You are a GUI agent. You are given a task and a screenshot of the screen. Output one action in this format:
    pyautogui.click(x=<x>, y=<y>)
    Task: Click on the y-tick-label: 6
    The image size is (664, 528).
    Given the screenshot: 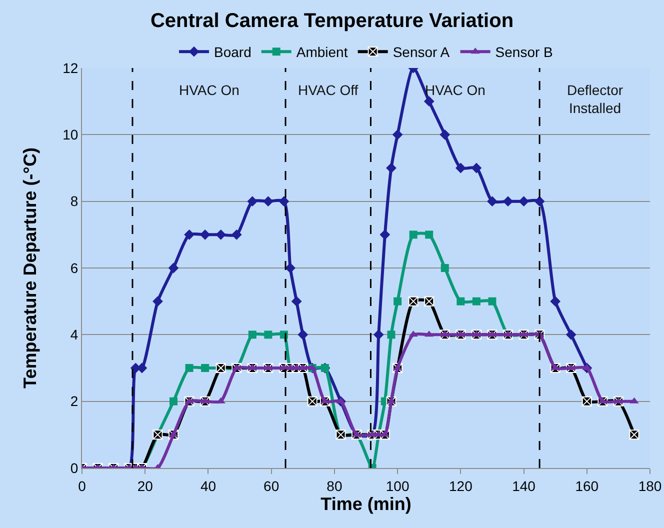 What is the action you would take?
    pyautogui.click(x=74, y=268)
    